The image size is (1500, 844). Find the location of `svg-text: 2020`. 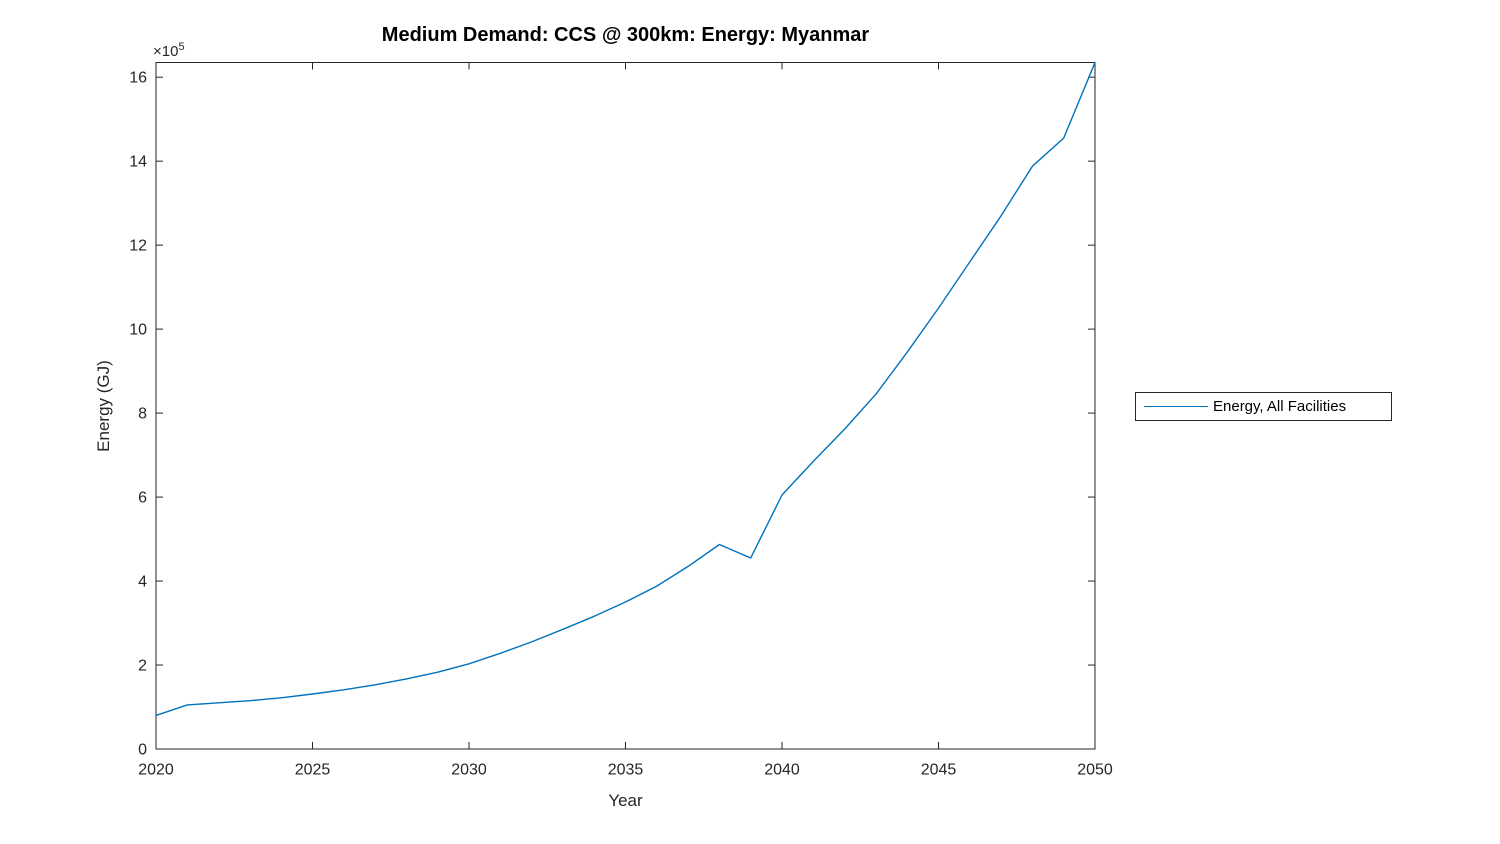

svg-text: 2020 is located at coordinates (156, 769).